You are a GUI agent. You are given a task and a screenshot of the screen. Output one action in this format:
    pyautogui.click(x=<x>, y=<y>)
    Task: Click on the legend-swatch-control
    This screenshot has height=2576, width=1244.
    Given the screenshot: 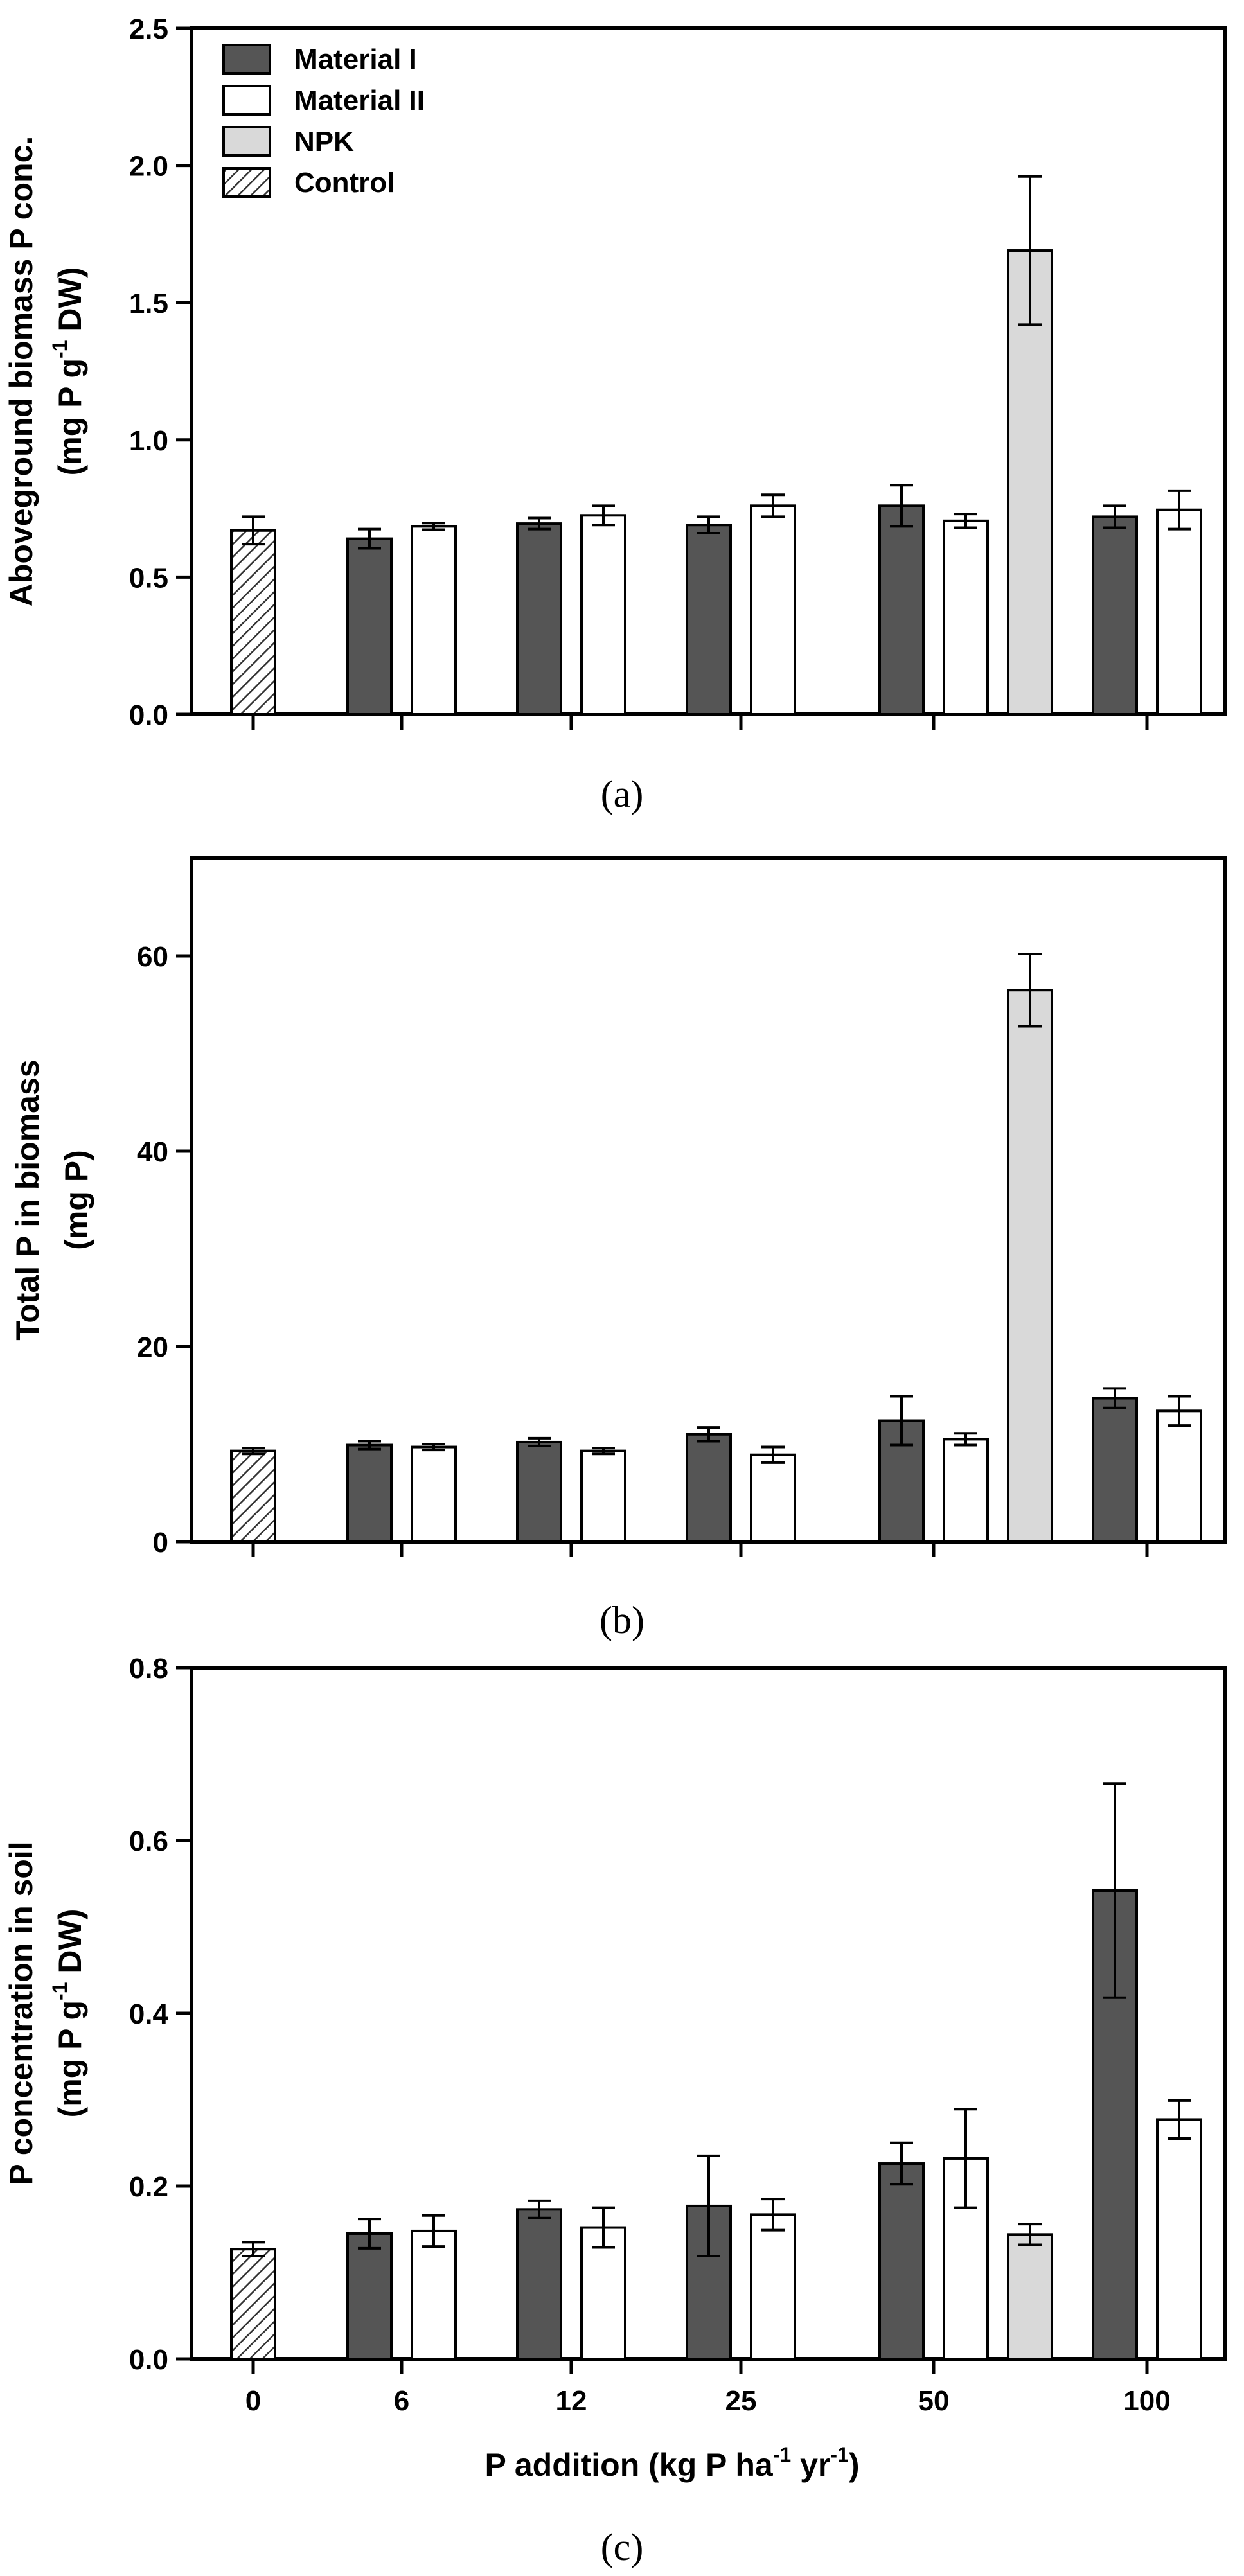 What is the action you would take?
    pyautogui.click(x=246, y=183)
    